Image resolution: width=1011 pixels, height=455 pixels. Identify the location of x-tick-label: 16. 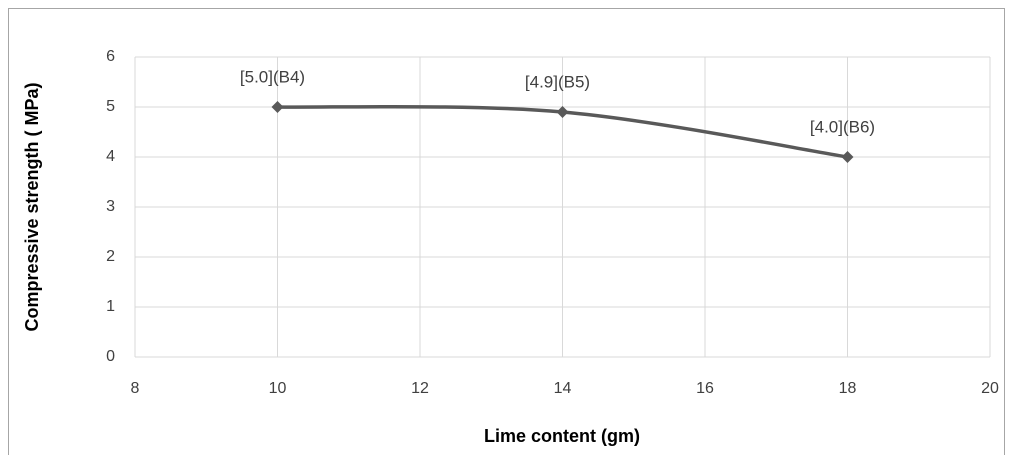
(705, 388).